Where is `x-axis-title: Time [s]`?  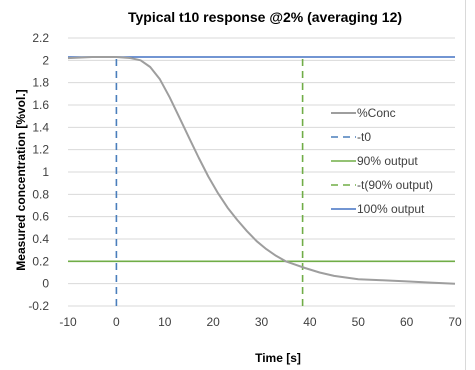 x-axis-title: Time [s] is located at coordinates (278, 358).